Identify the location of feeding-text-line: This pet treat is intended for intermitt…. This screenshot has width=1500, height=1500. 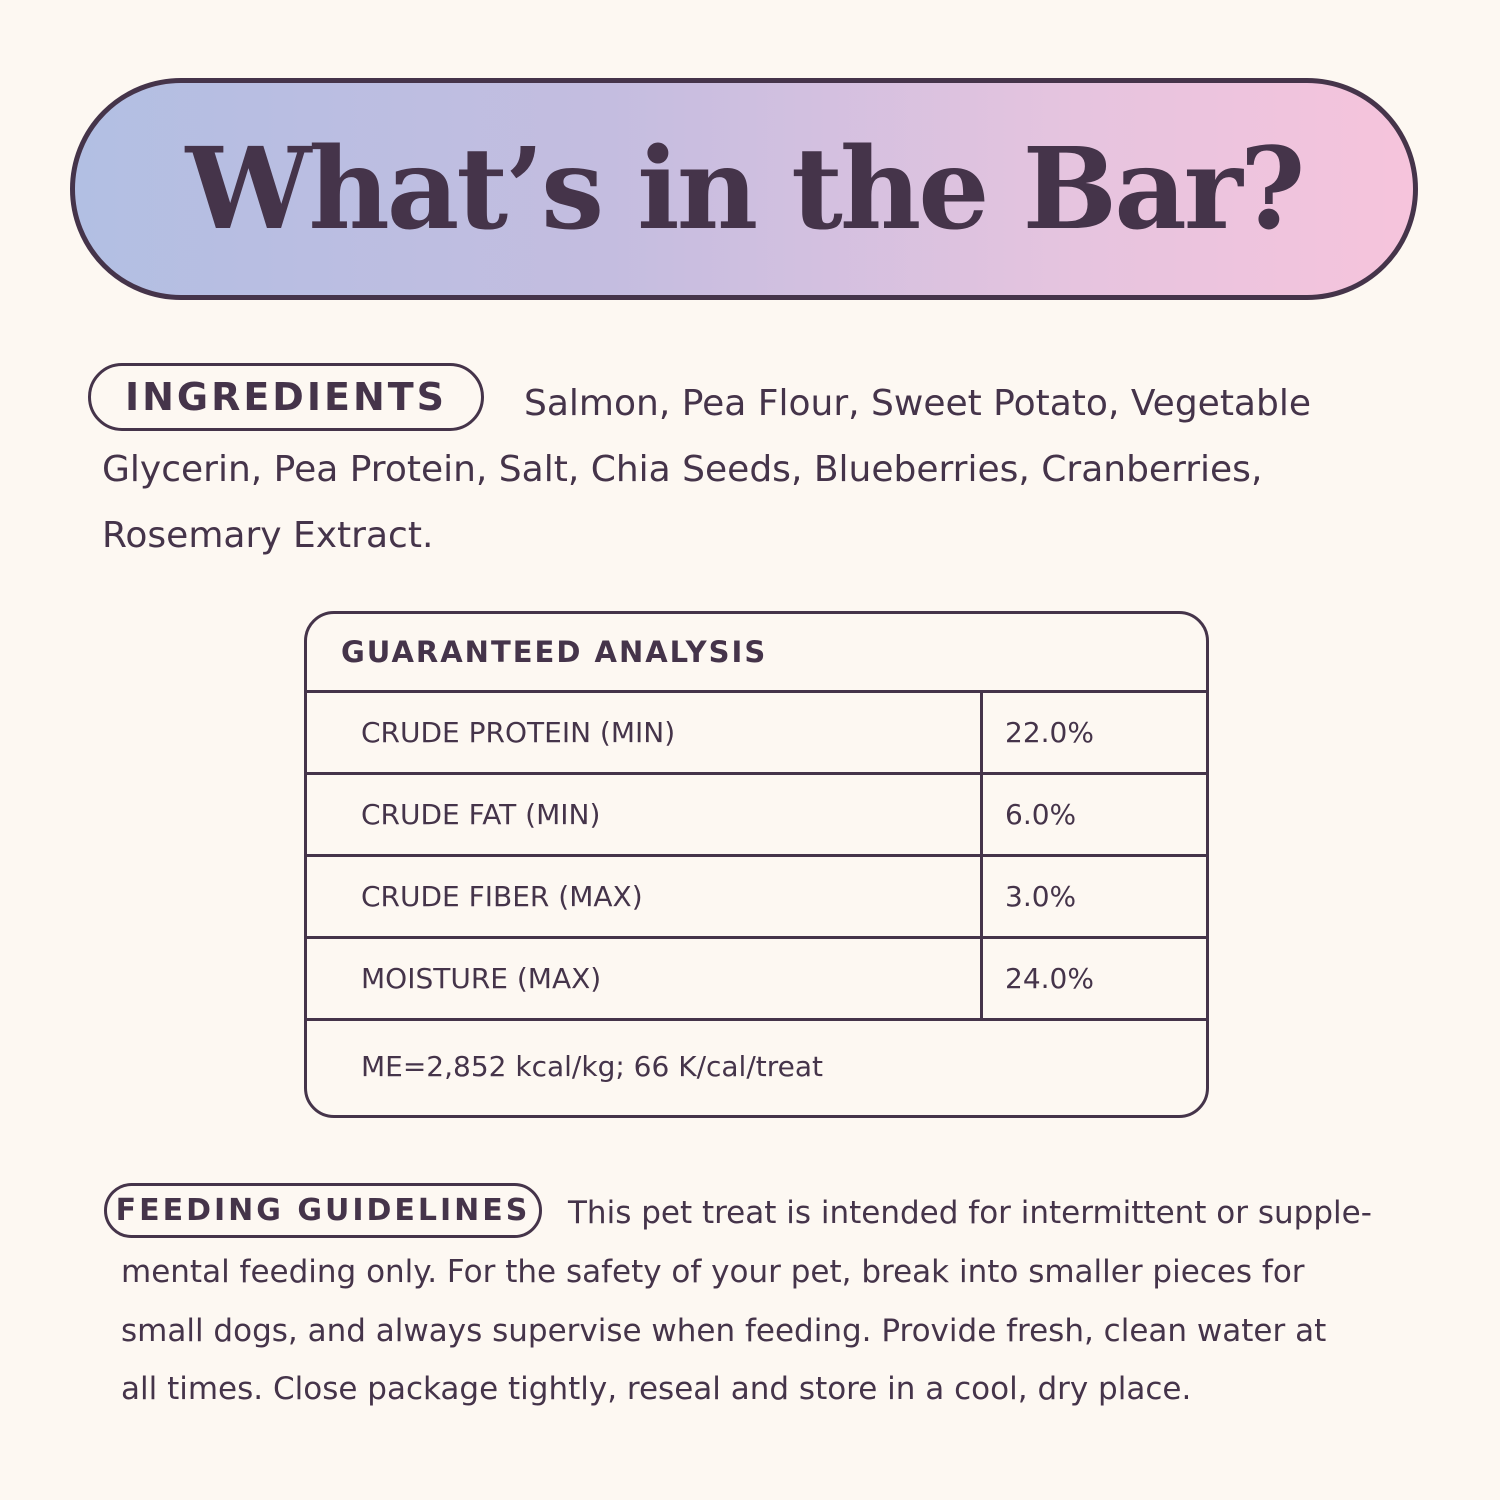
(970, 1213).